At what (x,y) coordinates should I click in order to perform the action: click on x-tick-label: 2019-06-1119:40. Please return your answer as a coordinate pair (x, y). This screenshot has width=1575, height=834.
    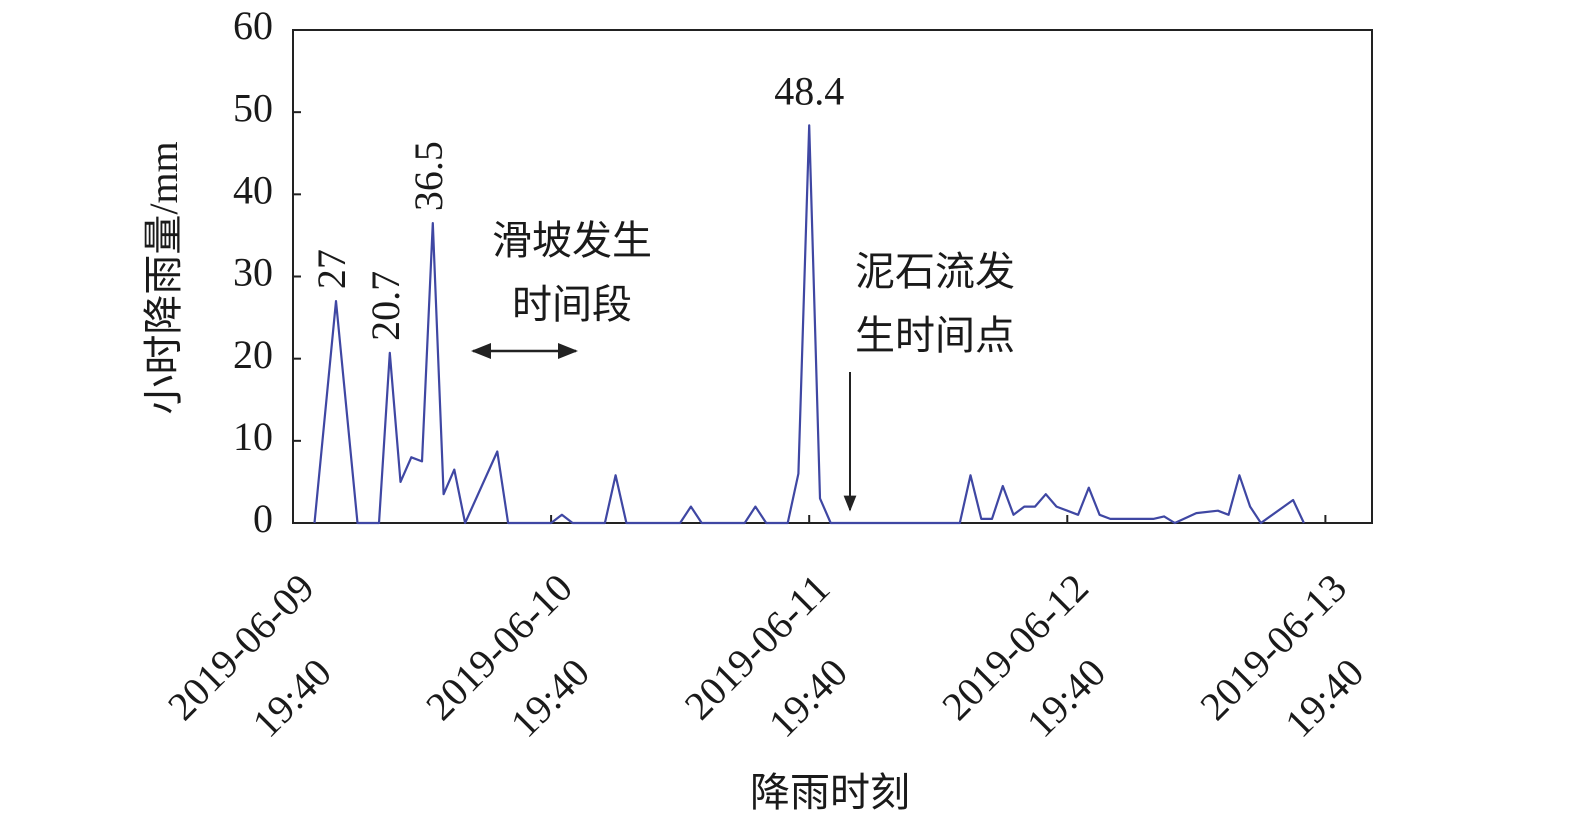
    Looking at the image, I should click on (783, 673).